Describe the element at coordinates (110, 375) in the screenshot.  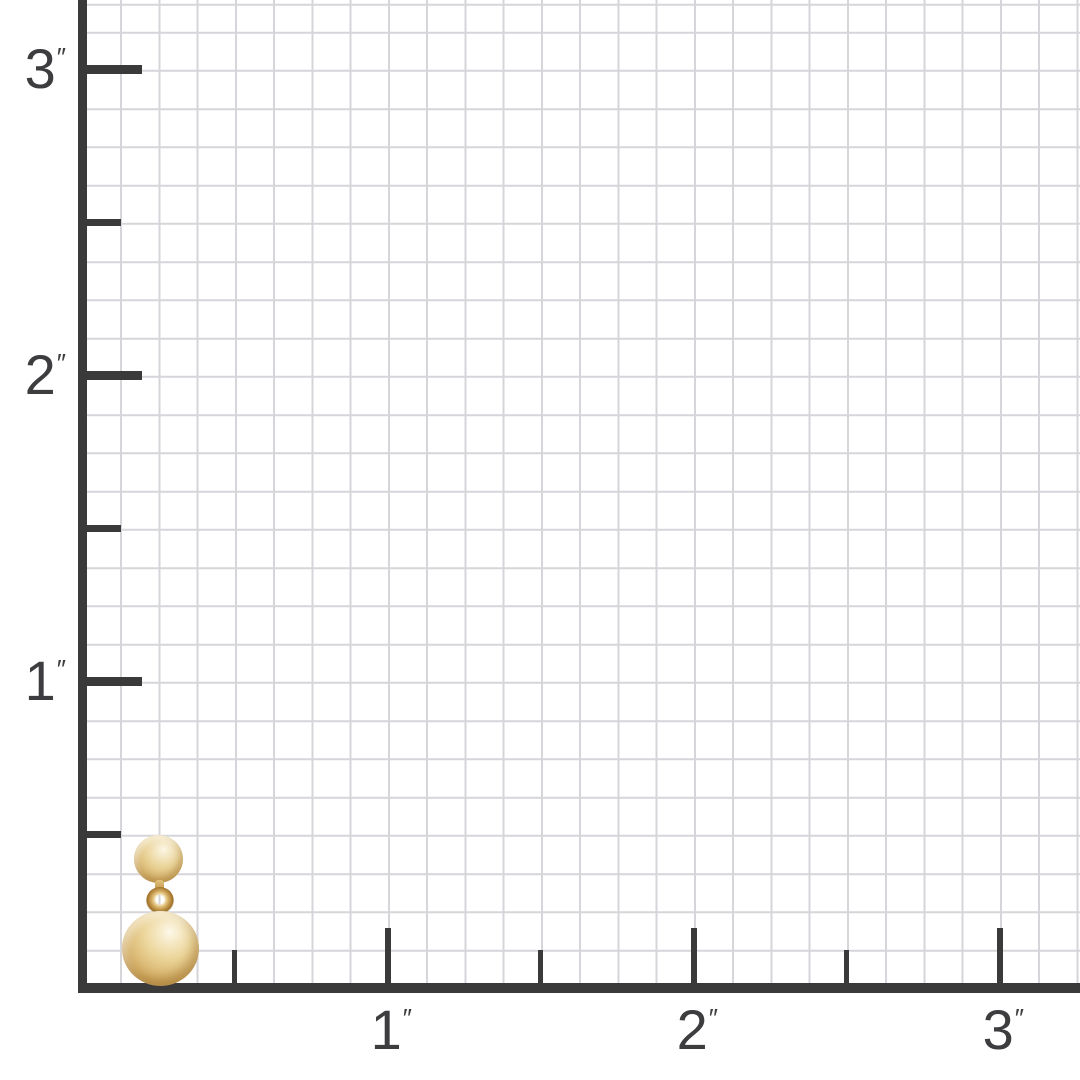
I see `y-axis-major-tick-2in` at that location.